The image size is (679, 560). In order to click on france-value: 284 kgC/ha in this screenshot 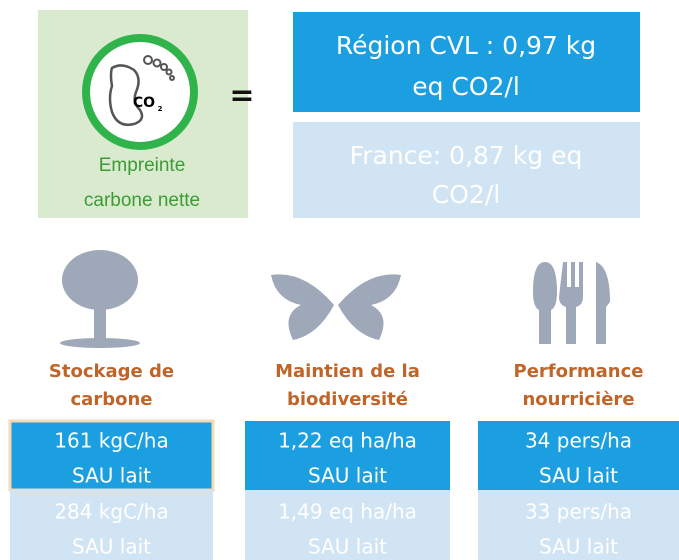, I will do `click(111, 512)`.